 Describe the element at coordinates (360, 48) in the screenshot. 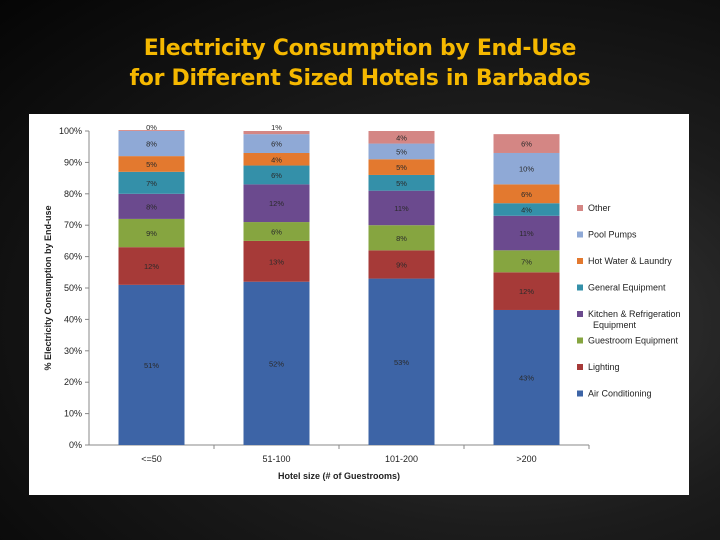

I see `slide-title-line1: Electricity Consumption by End-Use` at that location.